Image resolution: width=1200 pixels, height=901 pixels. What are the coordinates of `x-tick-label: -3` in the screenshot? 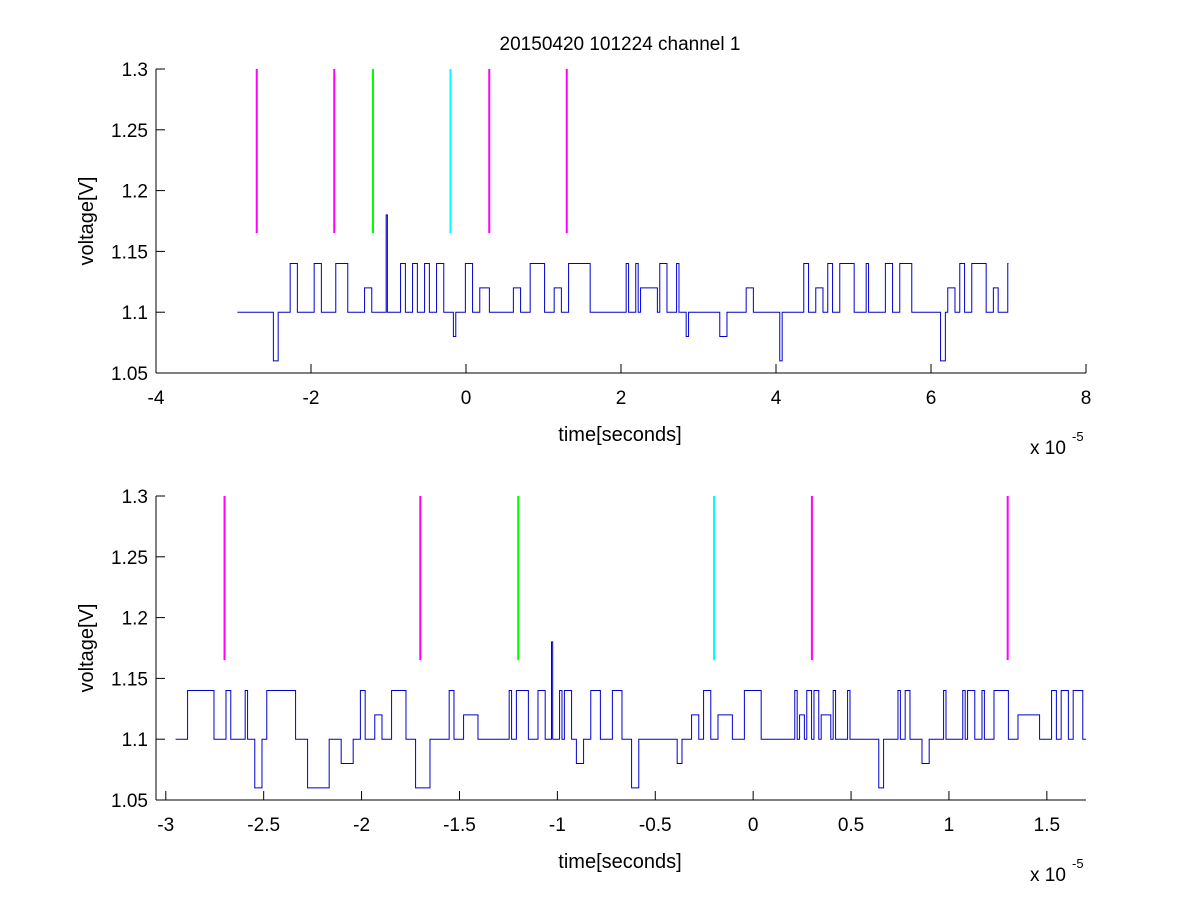 It's located at (165, 825).